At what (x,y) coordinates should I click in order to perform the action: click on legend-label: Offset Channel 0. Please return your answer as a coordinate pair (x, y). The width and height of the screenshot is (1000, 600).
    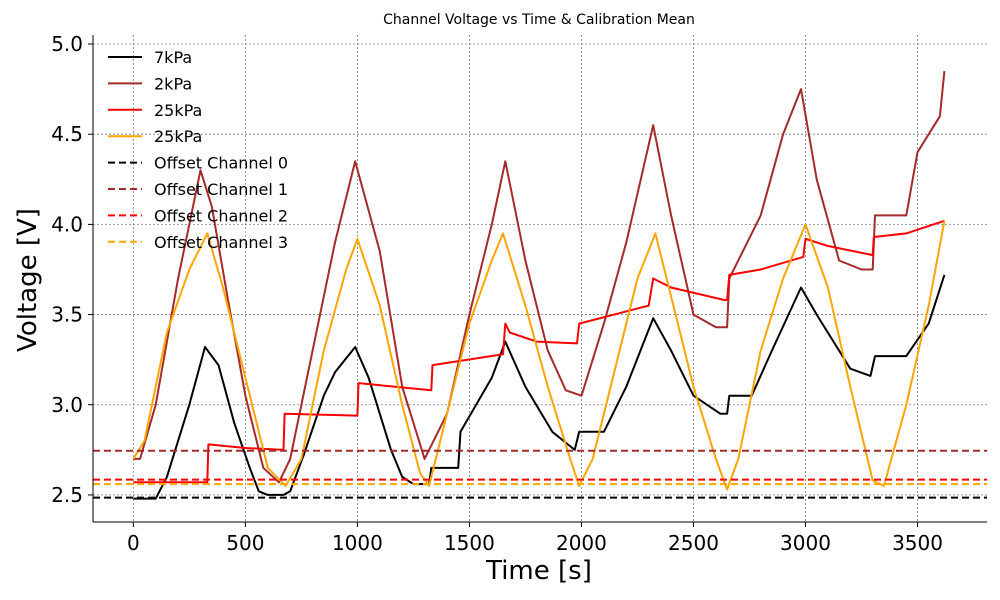
    Looking at the image, I should click on (221, 163).